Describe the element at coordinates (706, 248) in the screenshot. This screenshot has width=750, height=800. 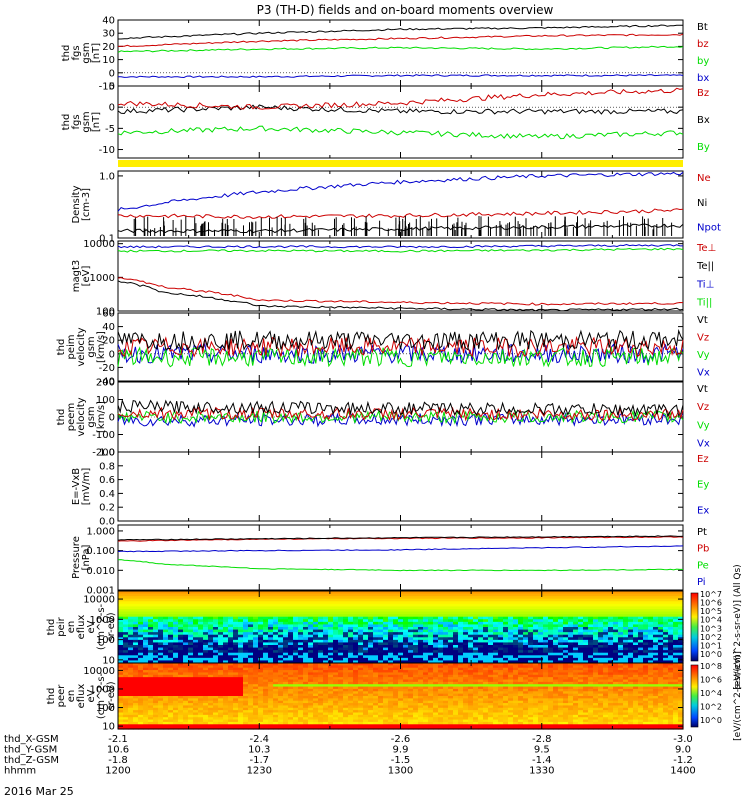
I see `legend-label: Te⊥` at that location.